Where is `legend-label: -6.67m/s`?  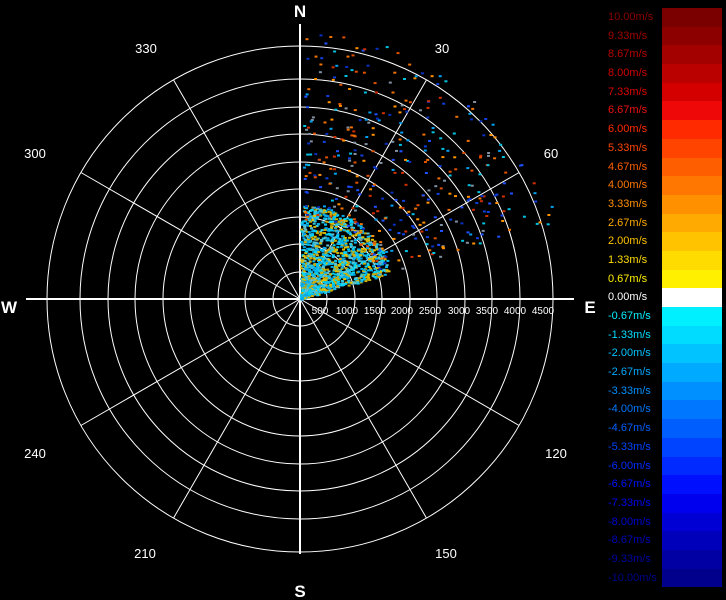
legend-label: -6.67m/s is located at coordinates (629, 484).